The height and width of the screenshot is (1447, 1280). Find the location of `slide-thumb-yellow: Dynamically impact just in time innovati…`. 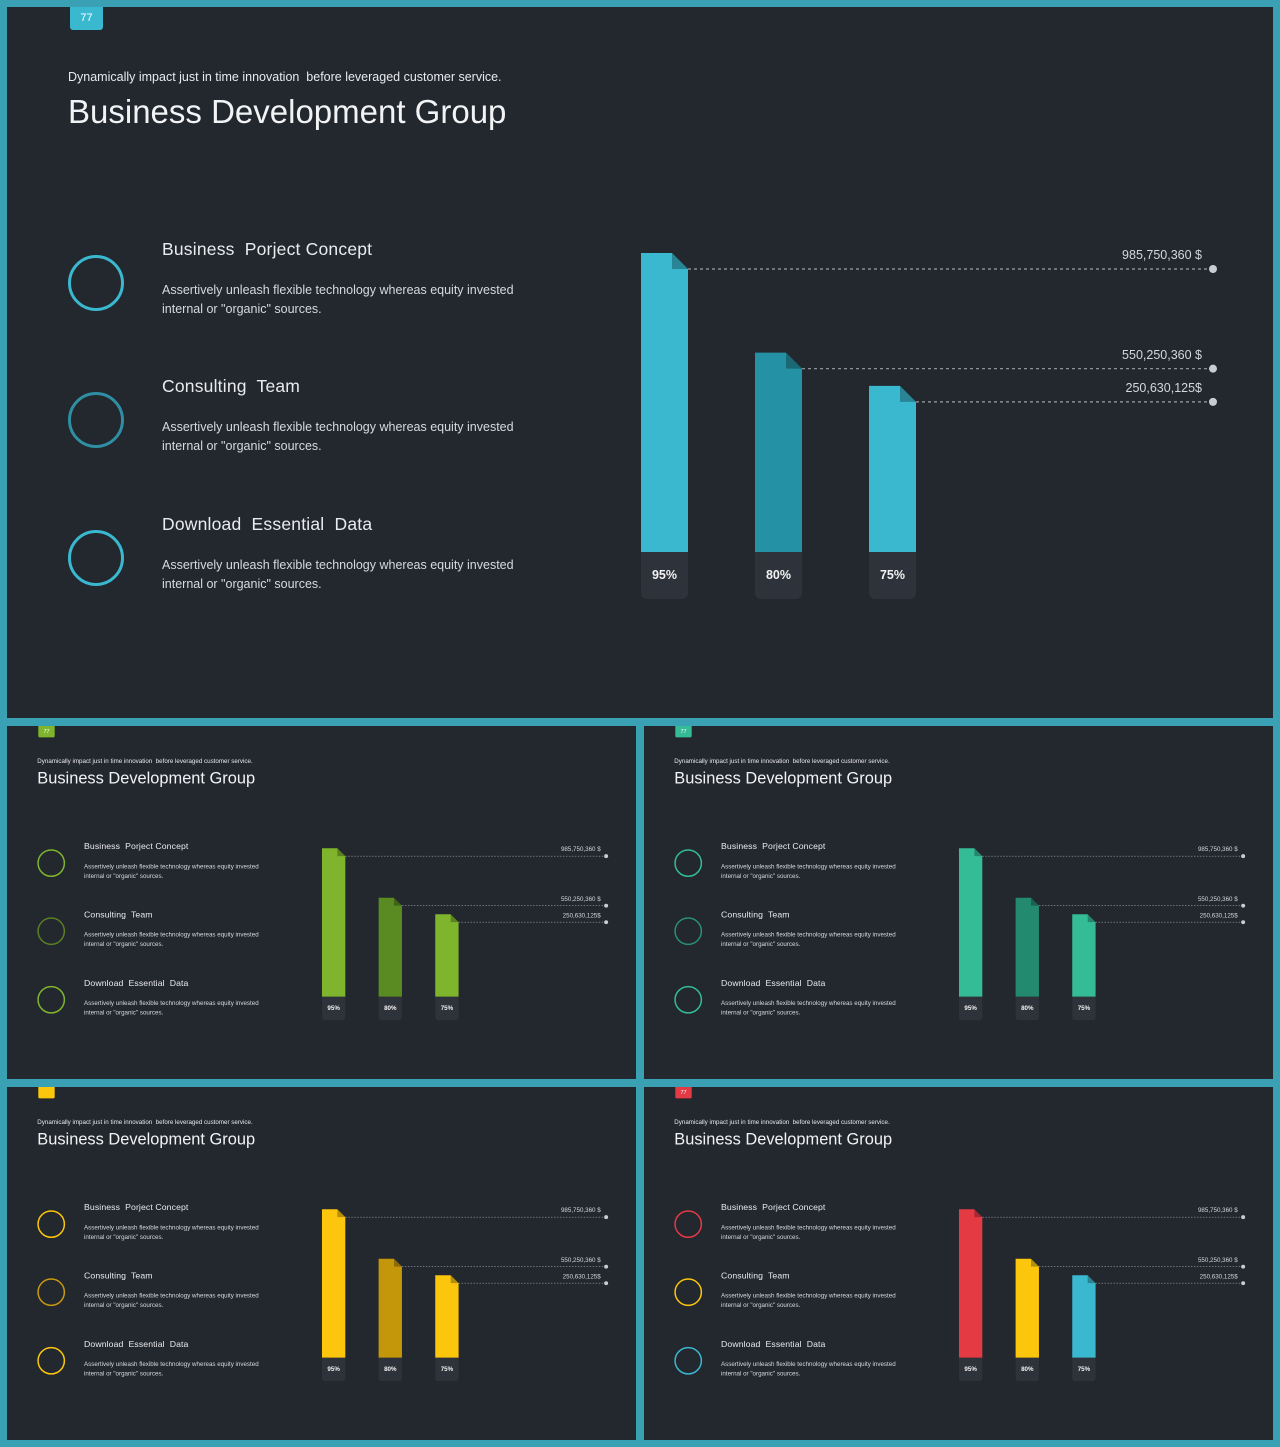

slide-thumb-yellow: Dynamically impact just in time innovati… is located at coordinates (321, 1263).